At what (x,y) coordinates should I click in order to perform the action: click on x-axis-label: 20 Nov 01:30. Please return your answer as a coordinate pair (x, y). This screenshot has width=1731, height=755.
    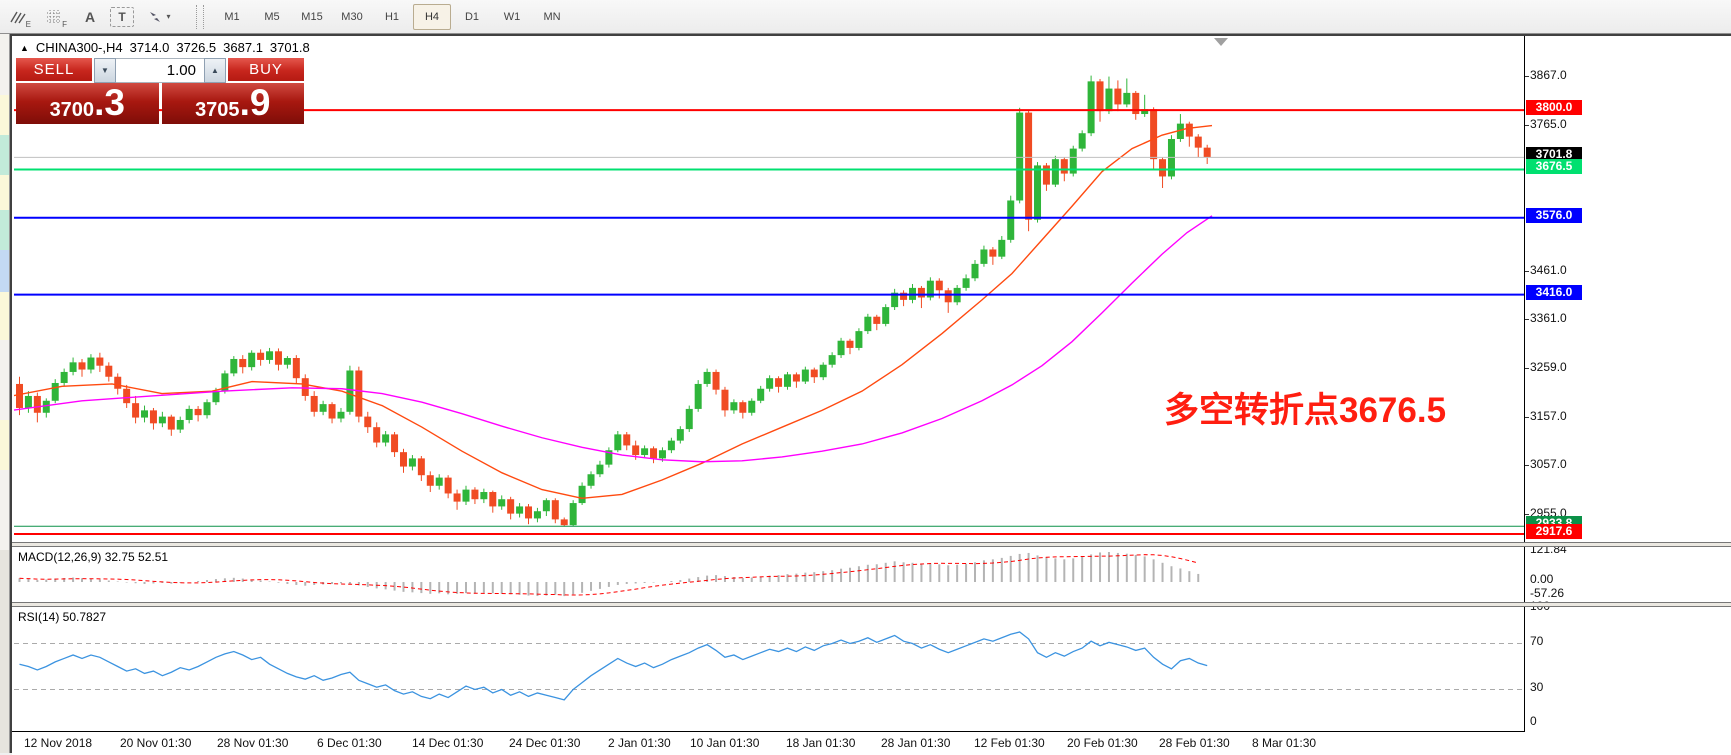
    Looking at the image, I should click on (156, 743).